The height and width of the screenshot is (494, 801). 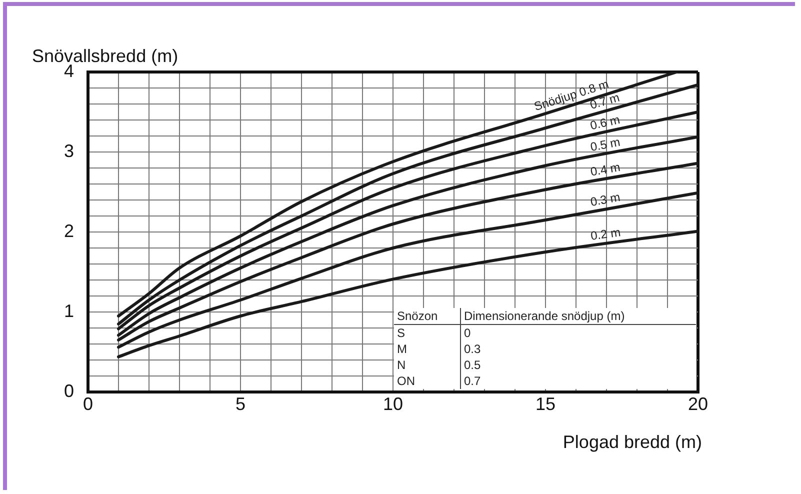 I want to click on x-tick-label: 10, so click(x=393, y=404).